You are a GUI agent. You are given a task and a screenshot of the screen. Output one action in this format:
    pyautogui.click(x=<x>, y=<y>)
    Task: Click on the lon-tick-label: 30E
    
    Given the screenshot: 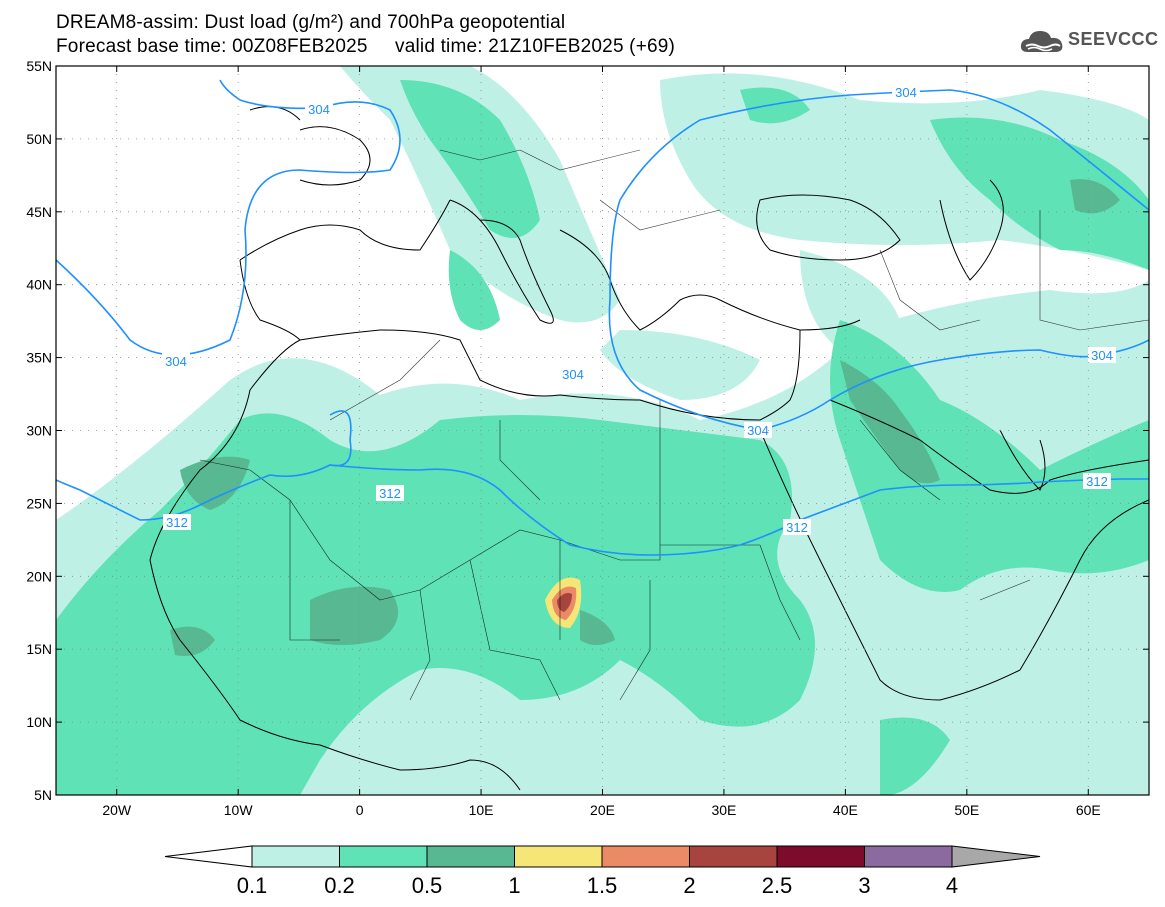 What is the action you would take?
    pyautogui.click(x=723, y=810)
    